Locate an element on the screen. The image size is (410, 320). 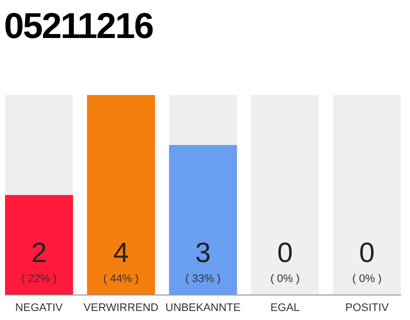
annotation: ( 22% ) is located at coordinates (39, 279).